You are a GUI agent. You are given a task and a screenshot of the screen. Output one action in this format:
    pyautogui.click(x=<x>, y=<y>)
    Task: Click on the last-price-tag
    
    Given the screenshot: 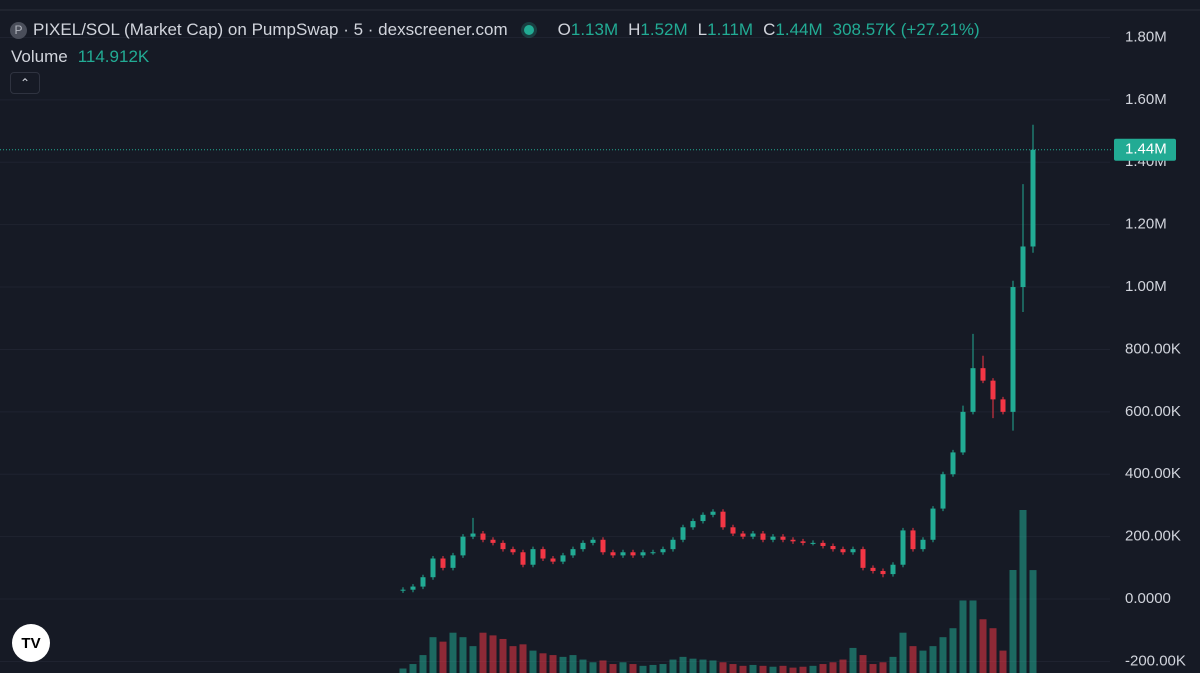 What is the action you would take?
    pyautogui.click(x=1145, y=149)
    